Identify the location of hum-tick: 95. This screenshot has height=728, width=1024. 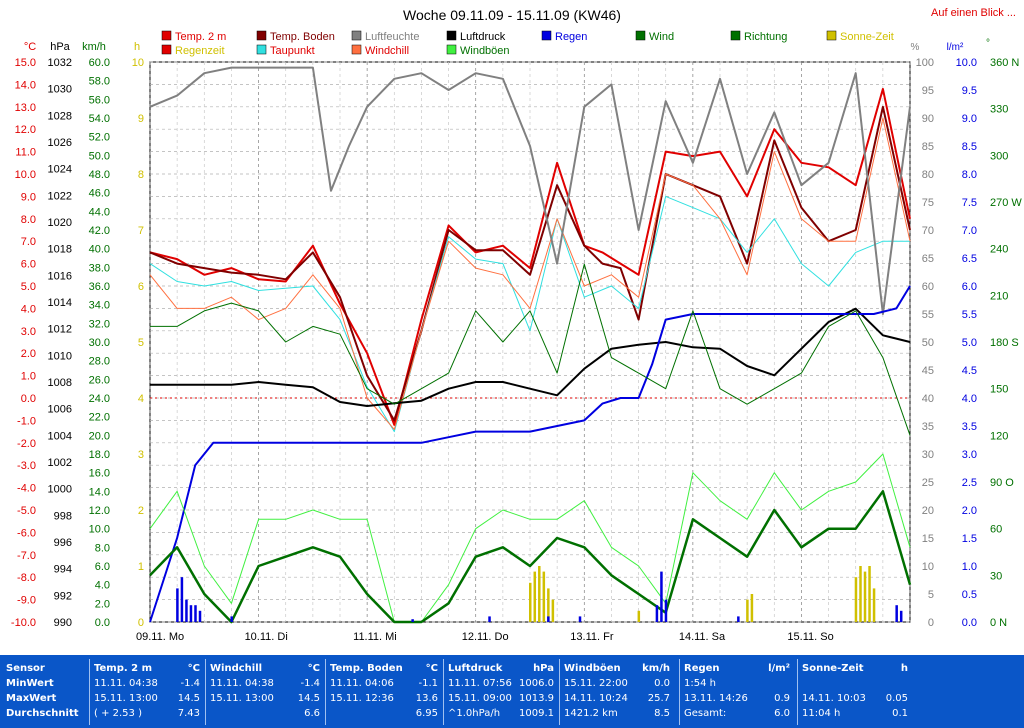
(928, 91).